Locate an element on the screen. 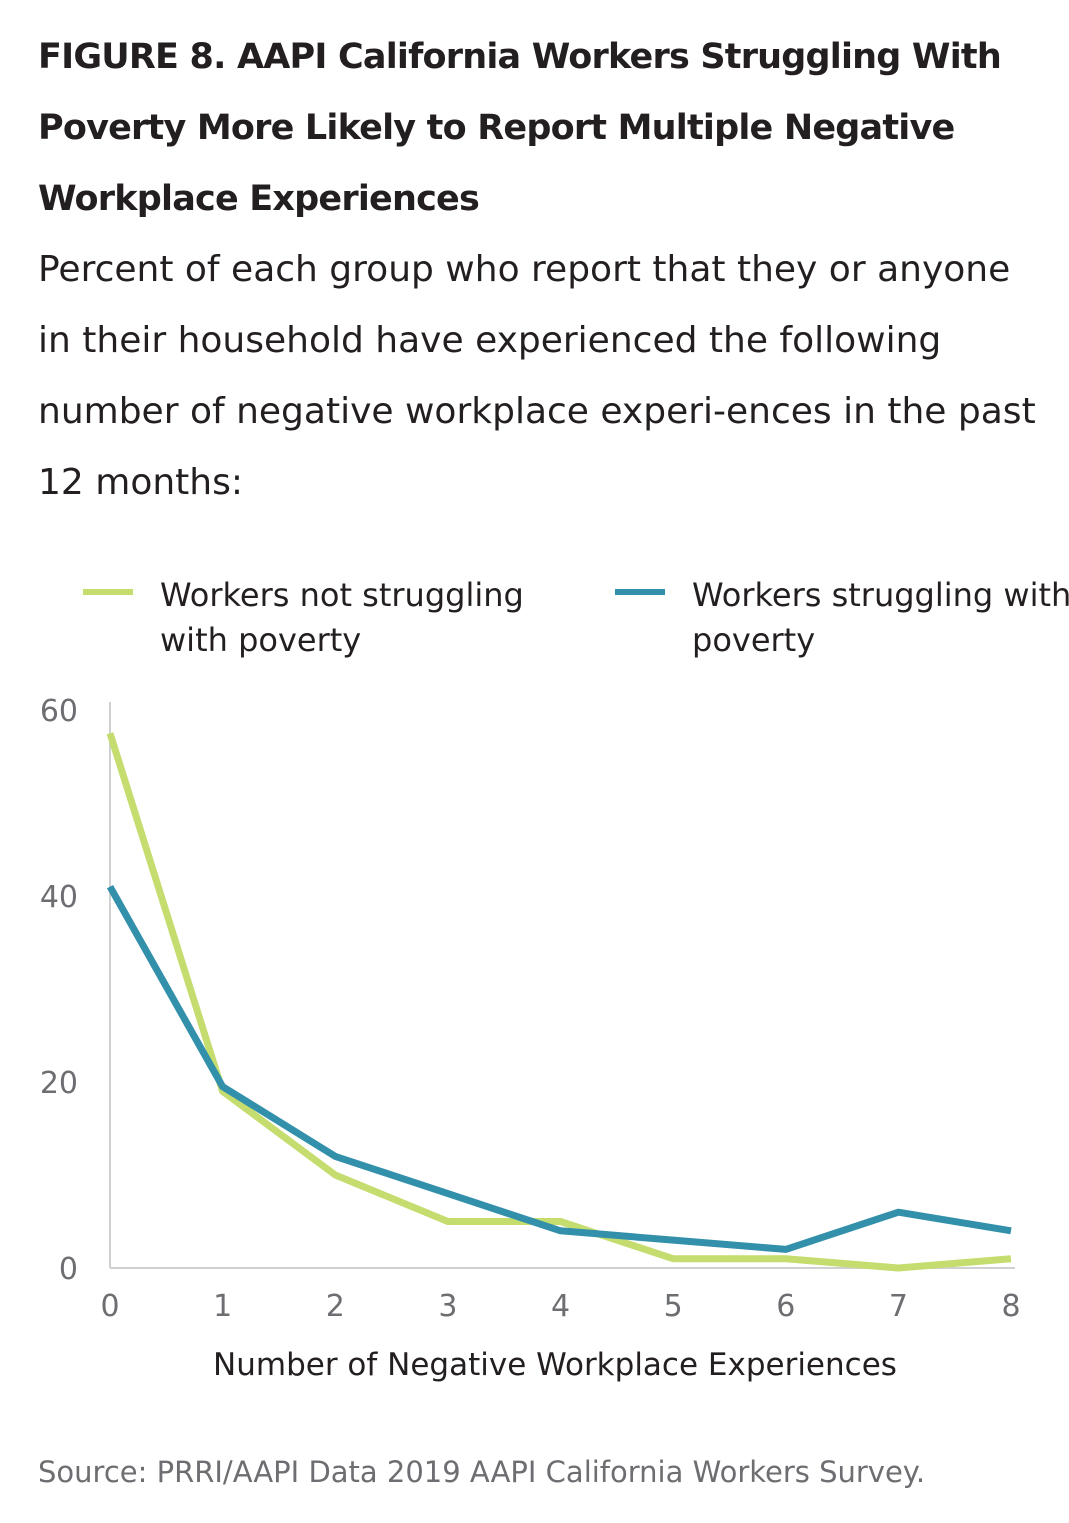  legend-label-struggling: Workers struggling with poverty is located at coordinates (880, 617).